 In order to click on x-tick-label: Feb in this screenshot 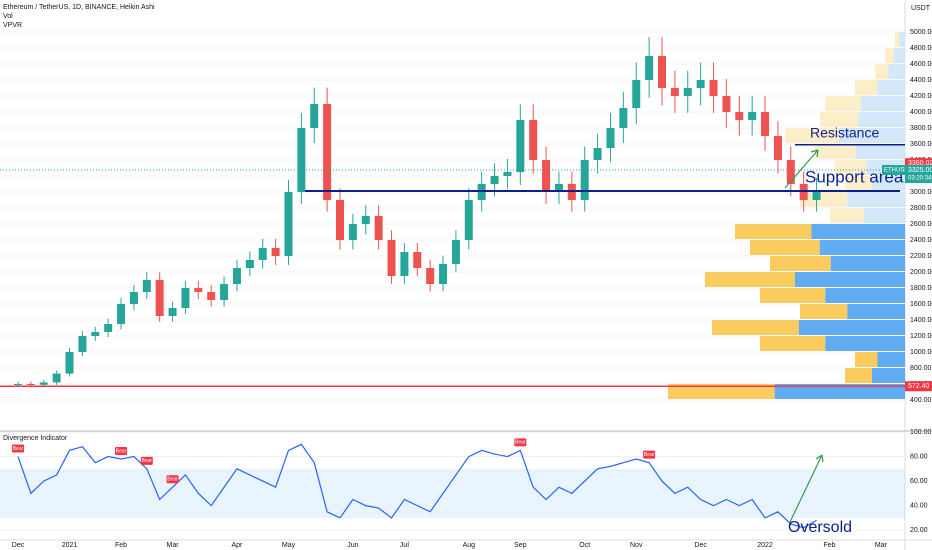, I will do `click(829, 545)`.